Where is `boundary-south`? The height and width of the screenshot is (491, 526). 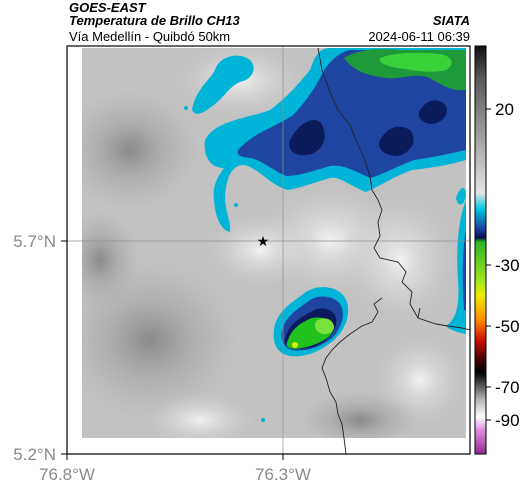 boundary-south is located at coordinates (352, 375).